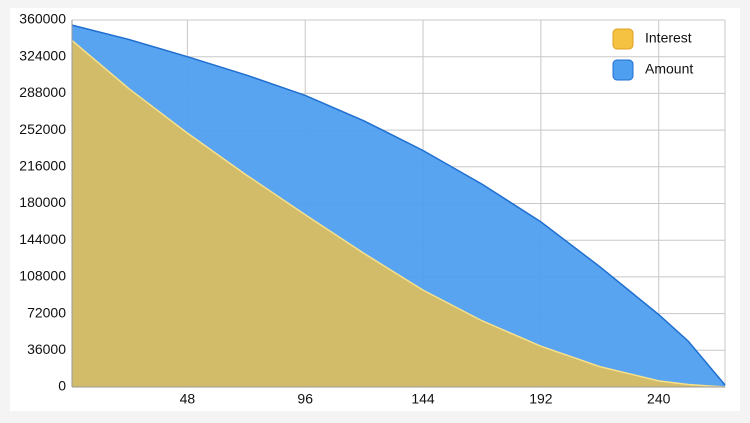 The height and width of the screenshot is (423, 750). I want to click on y-tick-label: 288000, so click(42, 92).